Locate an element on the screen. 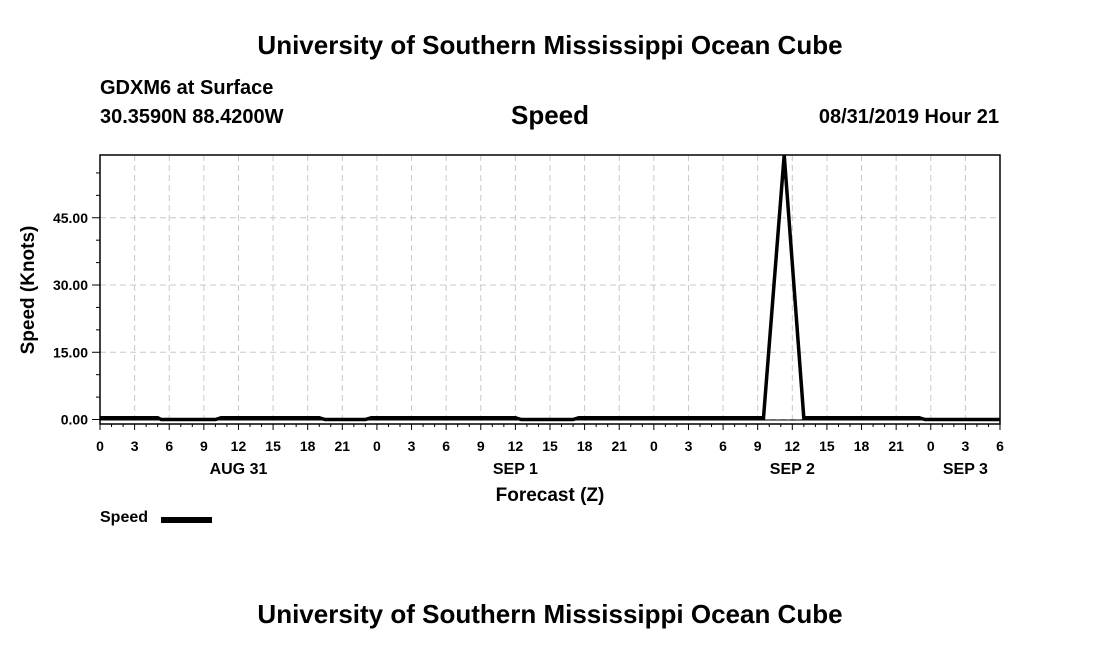 This screenshot has width=1100, height=650. date-label: SEP 2 is located at coordinates (792, 469).